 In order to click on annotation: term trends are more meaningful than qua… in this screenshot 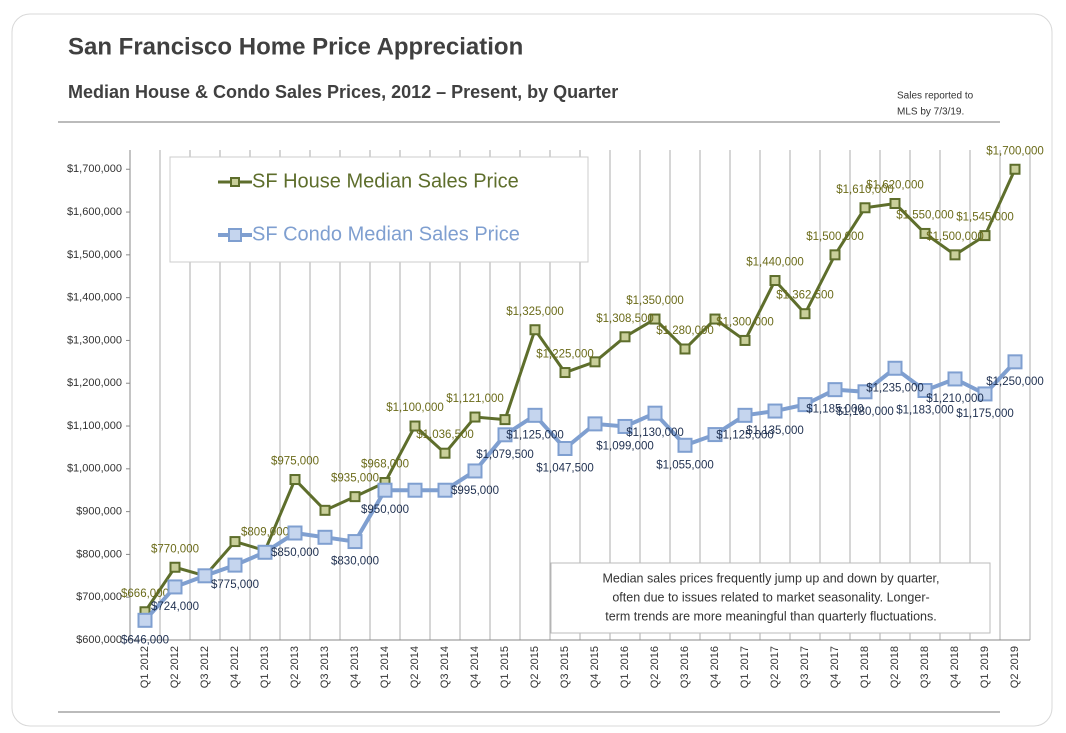, I will do `click(770, 616)`.